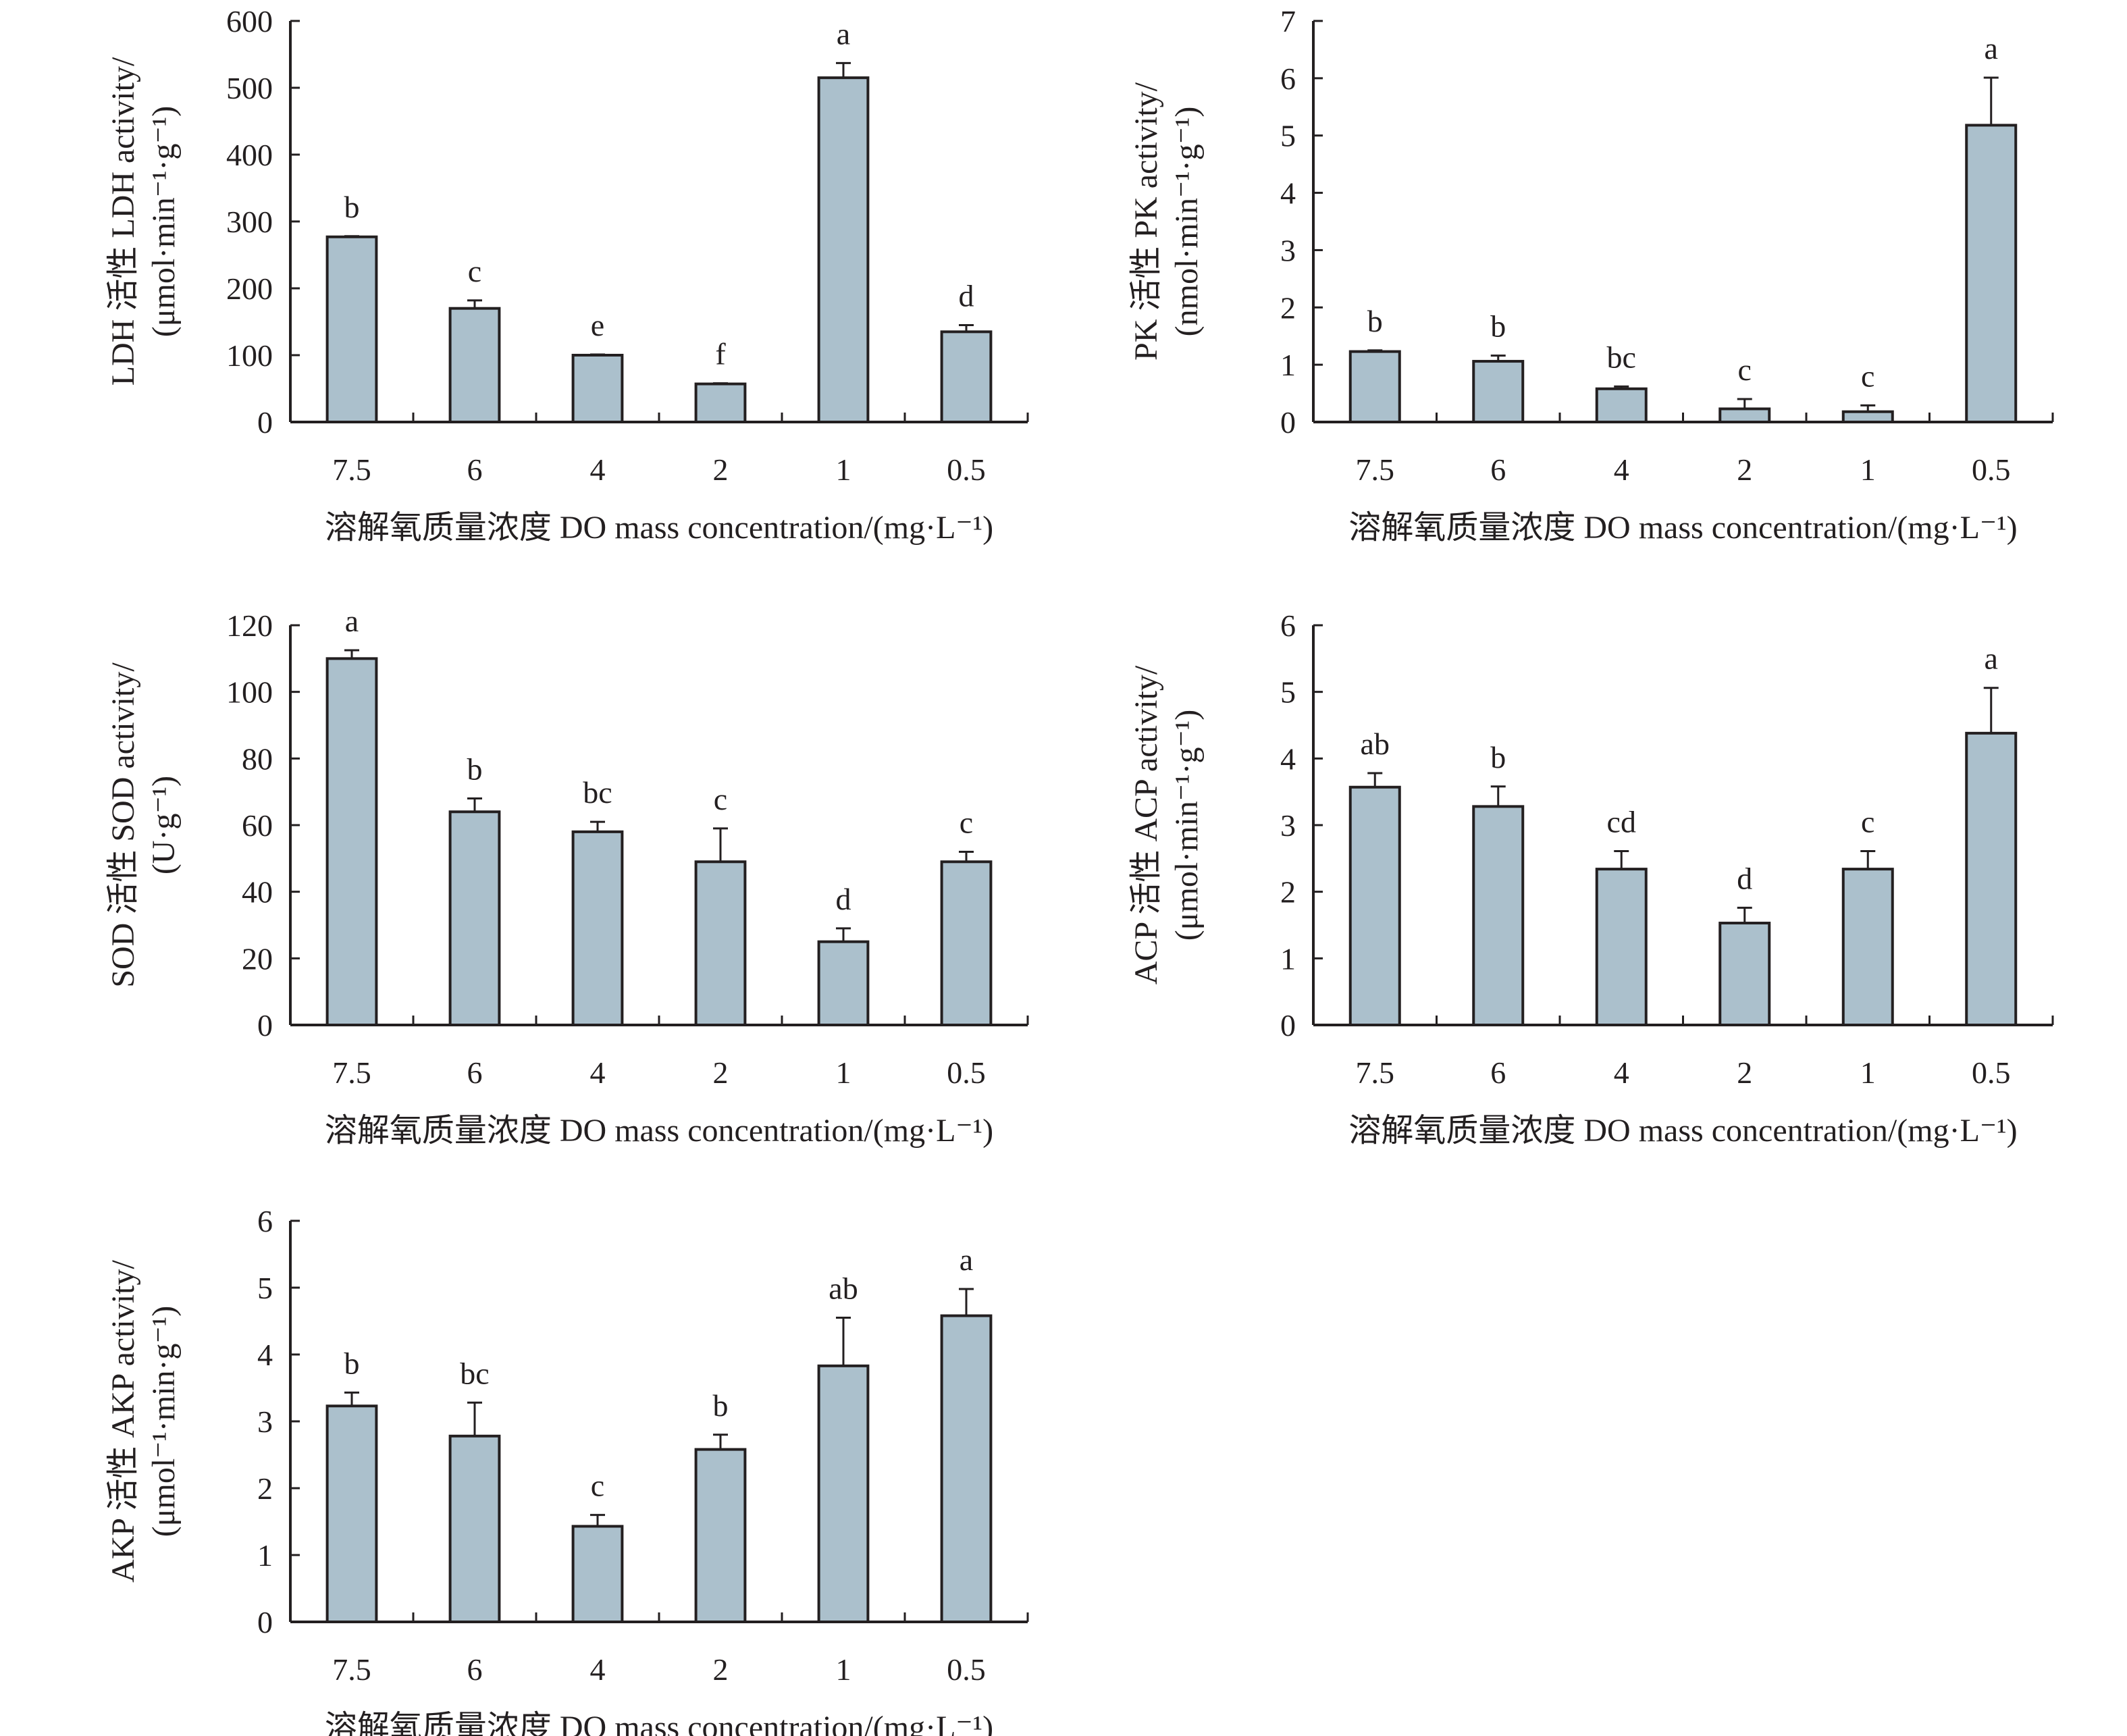 The width and height of the screenshot is (2127, 1736). Describe the element at coordinates (249, 625) in the screenshot. I see `y-tick-label: 120` at that location.